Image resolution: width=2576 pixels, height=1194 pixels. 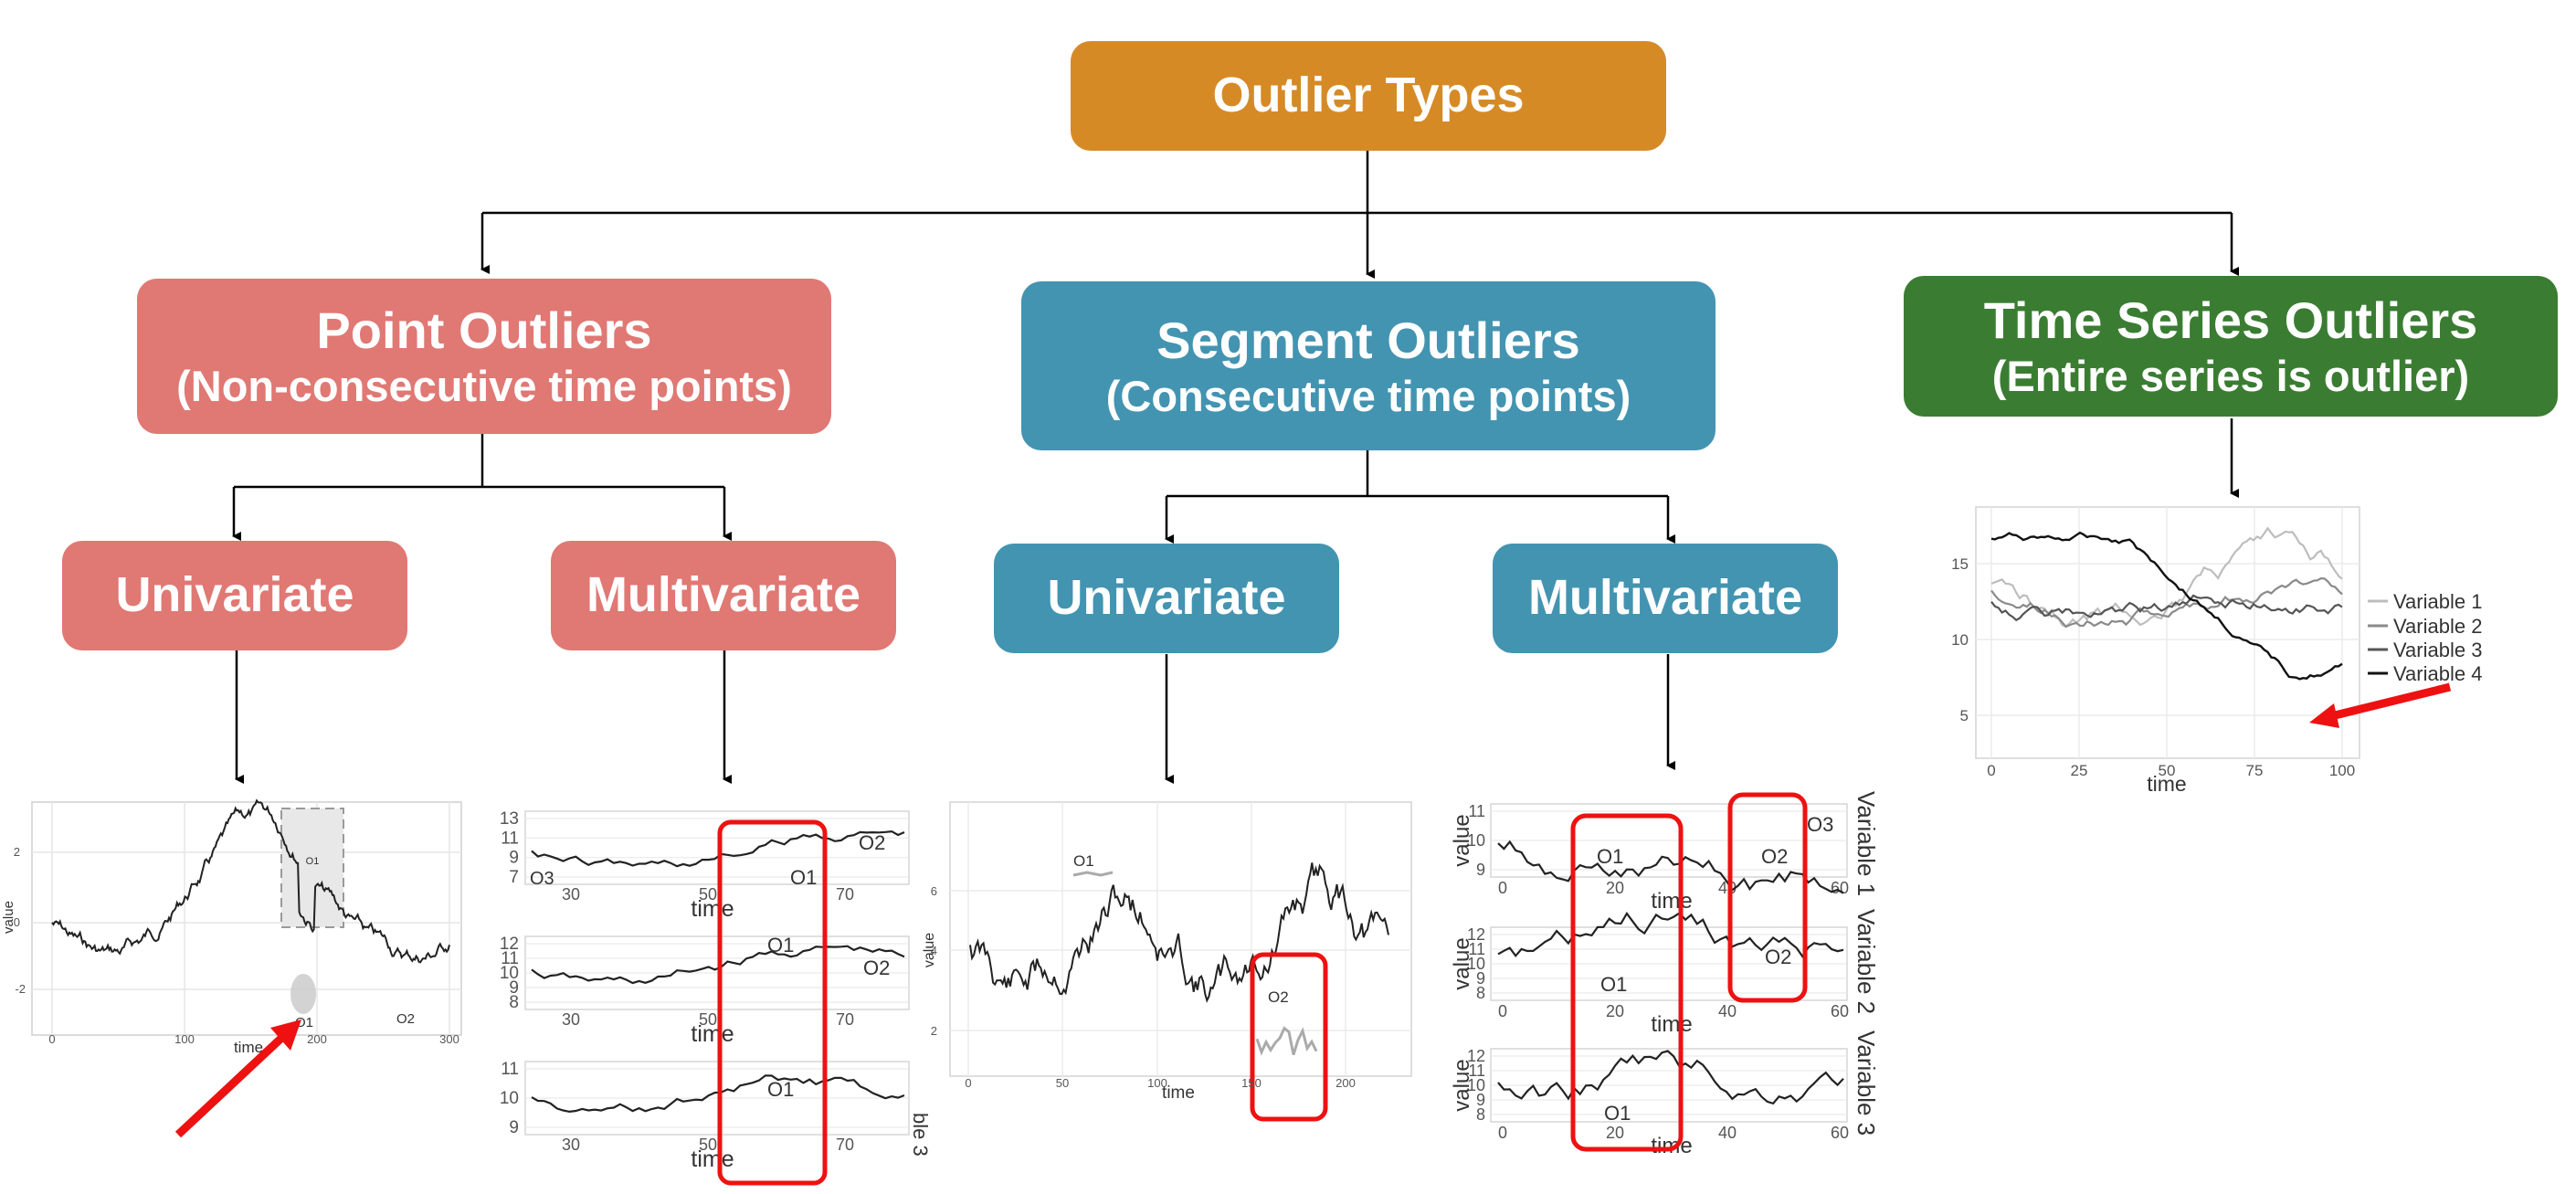 What do you see at coordinates (2437, 601) in the screenshot?
I see `legend-label-variable-1: Variable 1` at bounding box center [2437, 601].